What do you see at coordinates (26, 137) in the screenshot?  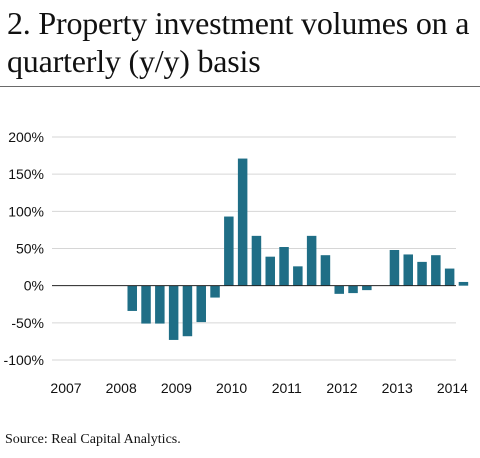 I see `y-tick-label: 200%` at bounding box center [26, 137].